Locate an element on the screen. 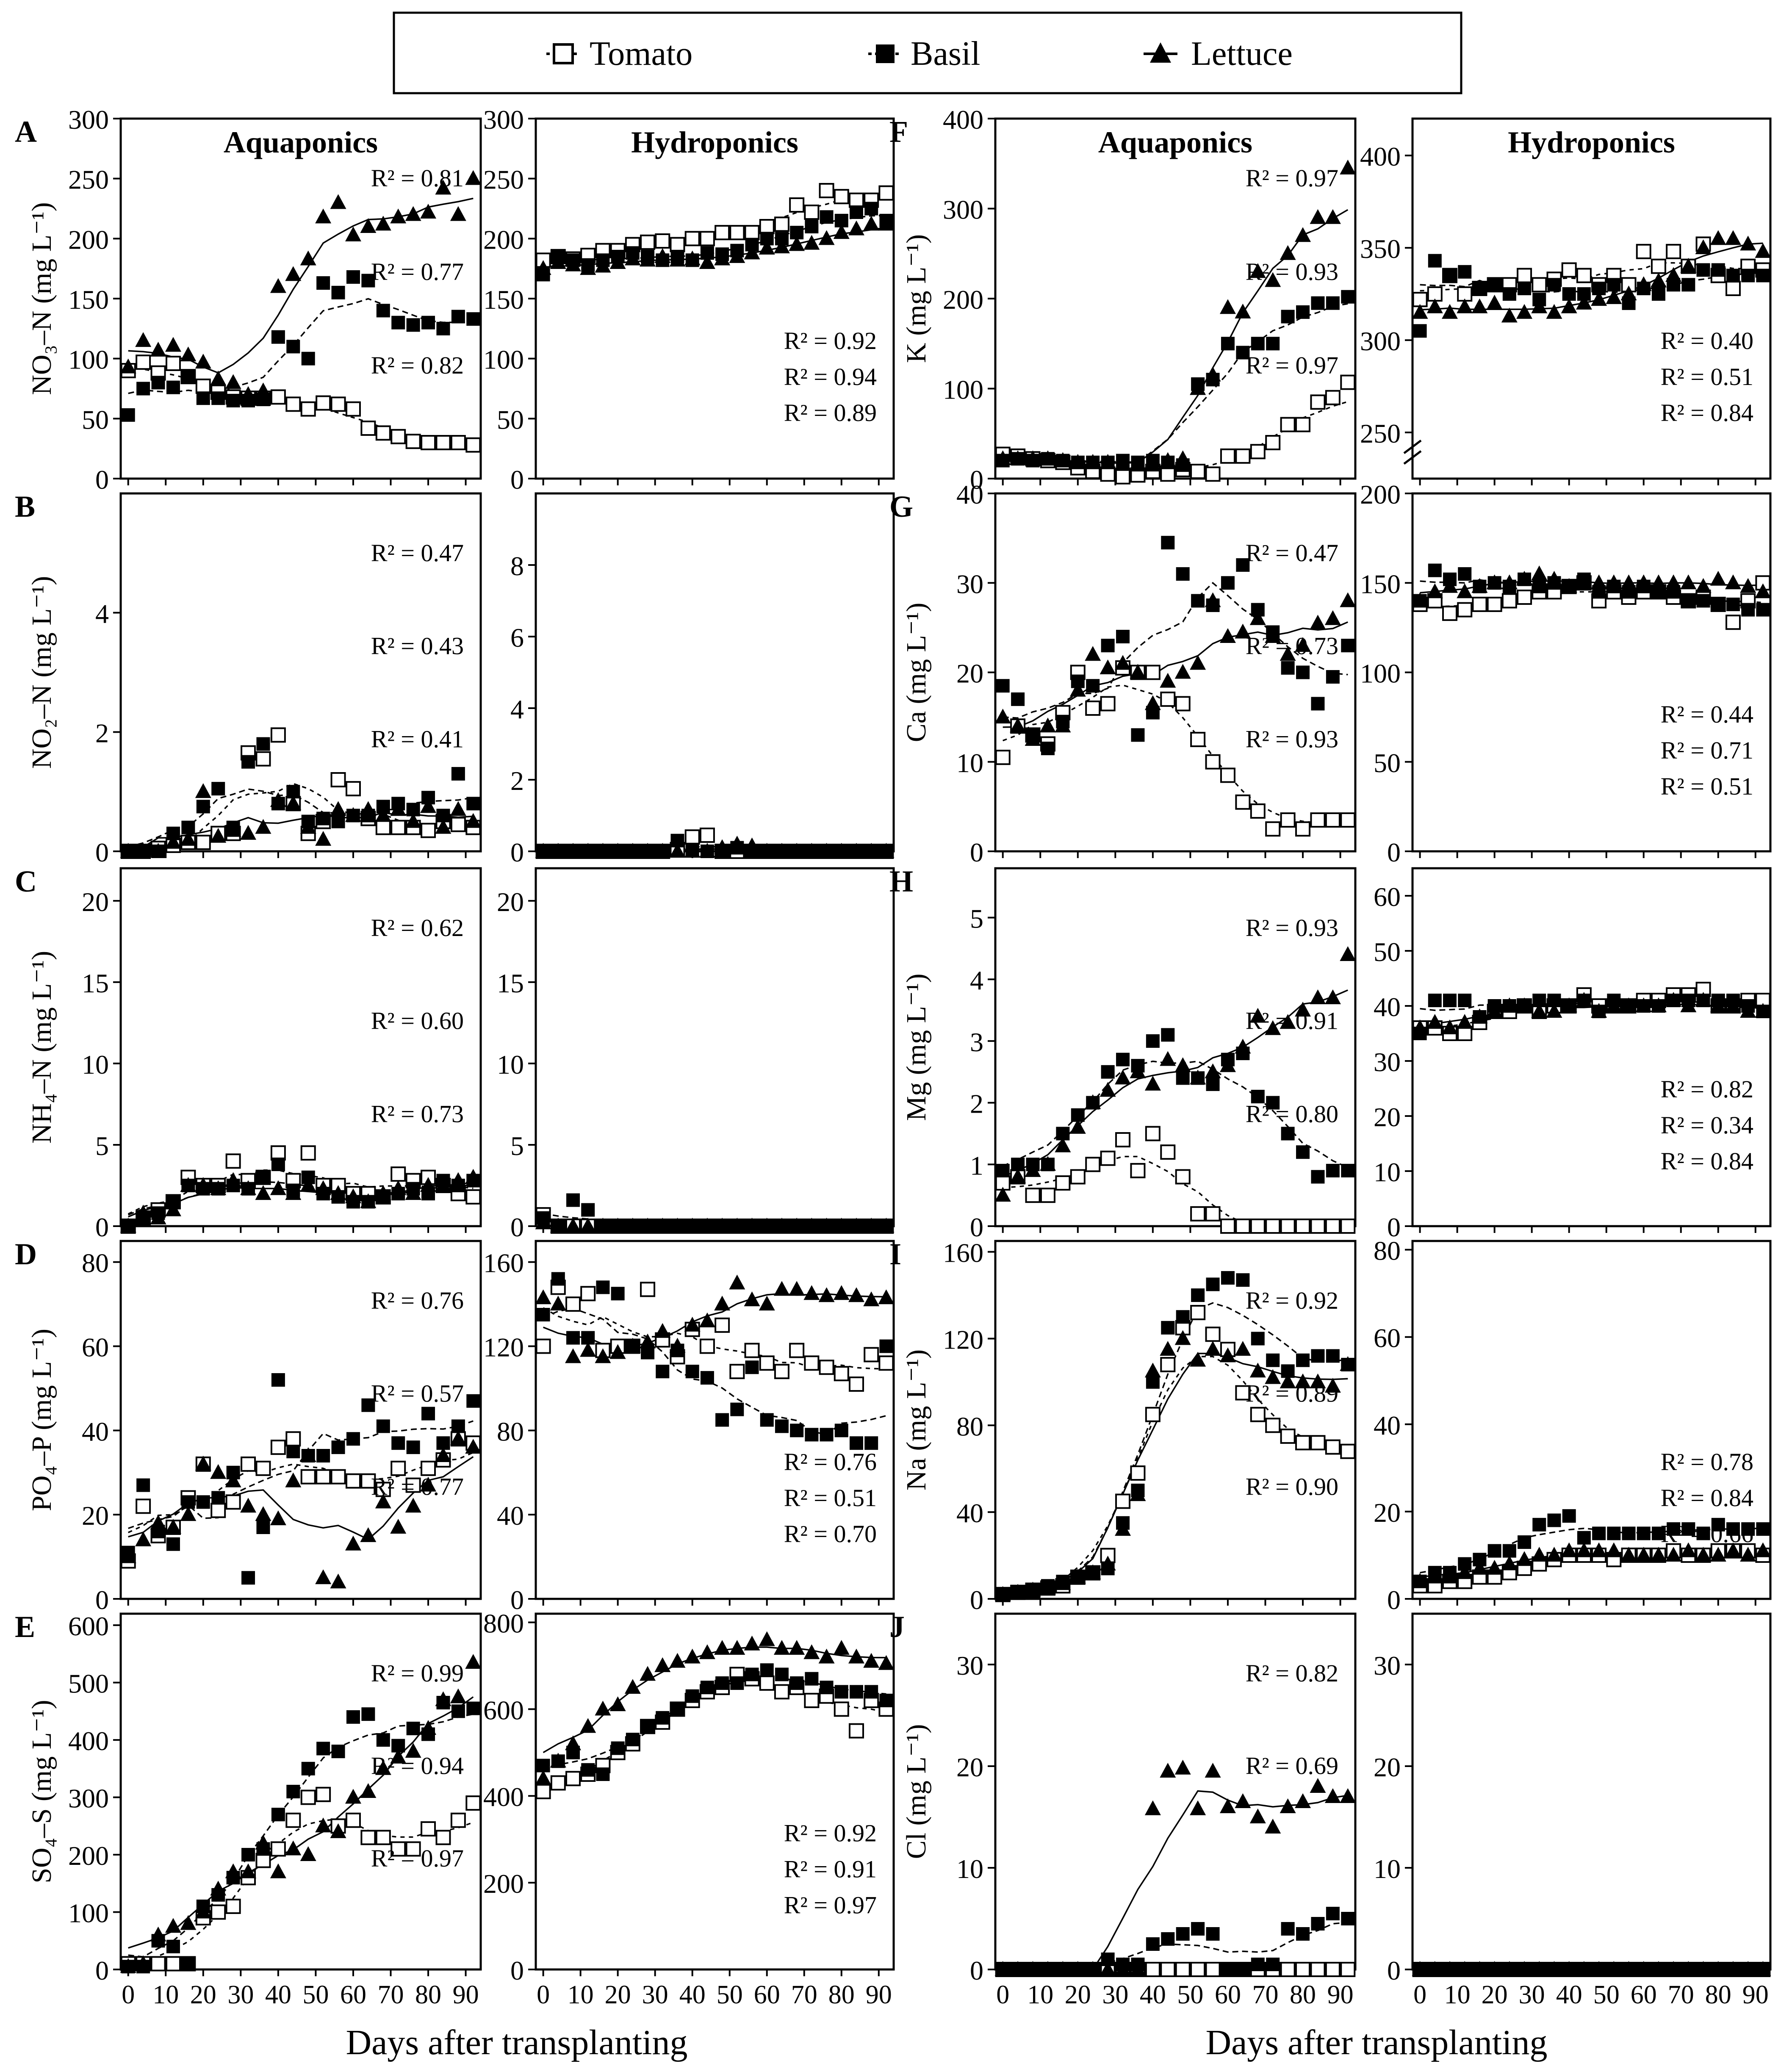 Image resolution: width=1792 pixels, height=2069 pixels. y-tick-label: 10 is located at coordinates (1387, 1172).